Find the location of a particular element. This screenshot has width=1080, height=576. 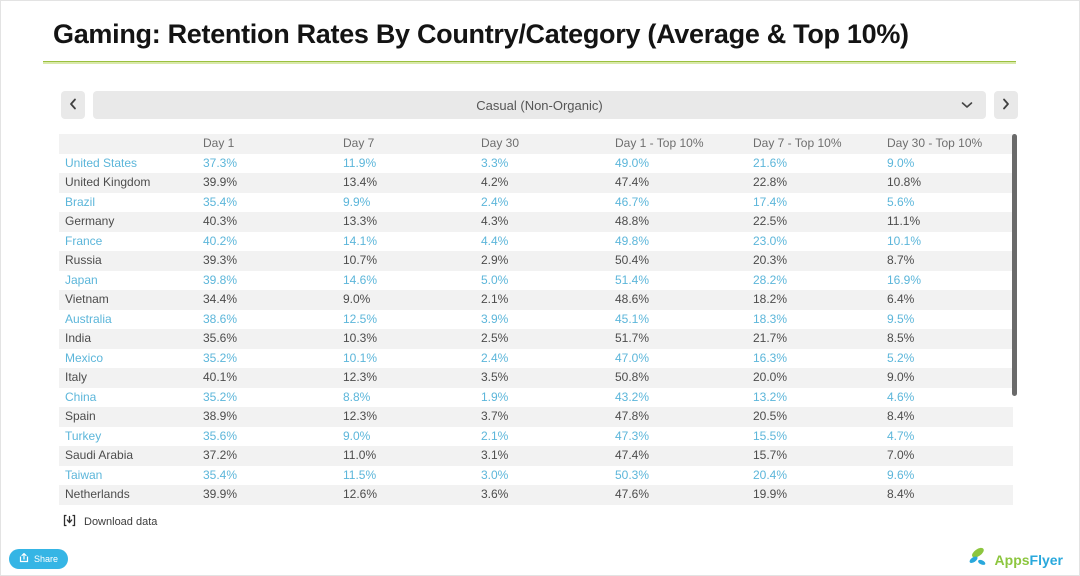

country-cell: Taiwan is located at coordinates (84, 474).